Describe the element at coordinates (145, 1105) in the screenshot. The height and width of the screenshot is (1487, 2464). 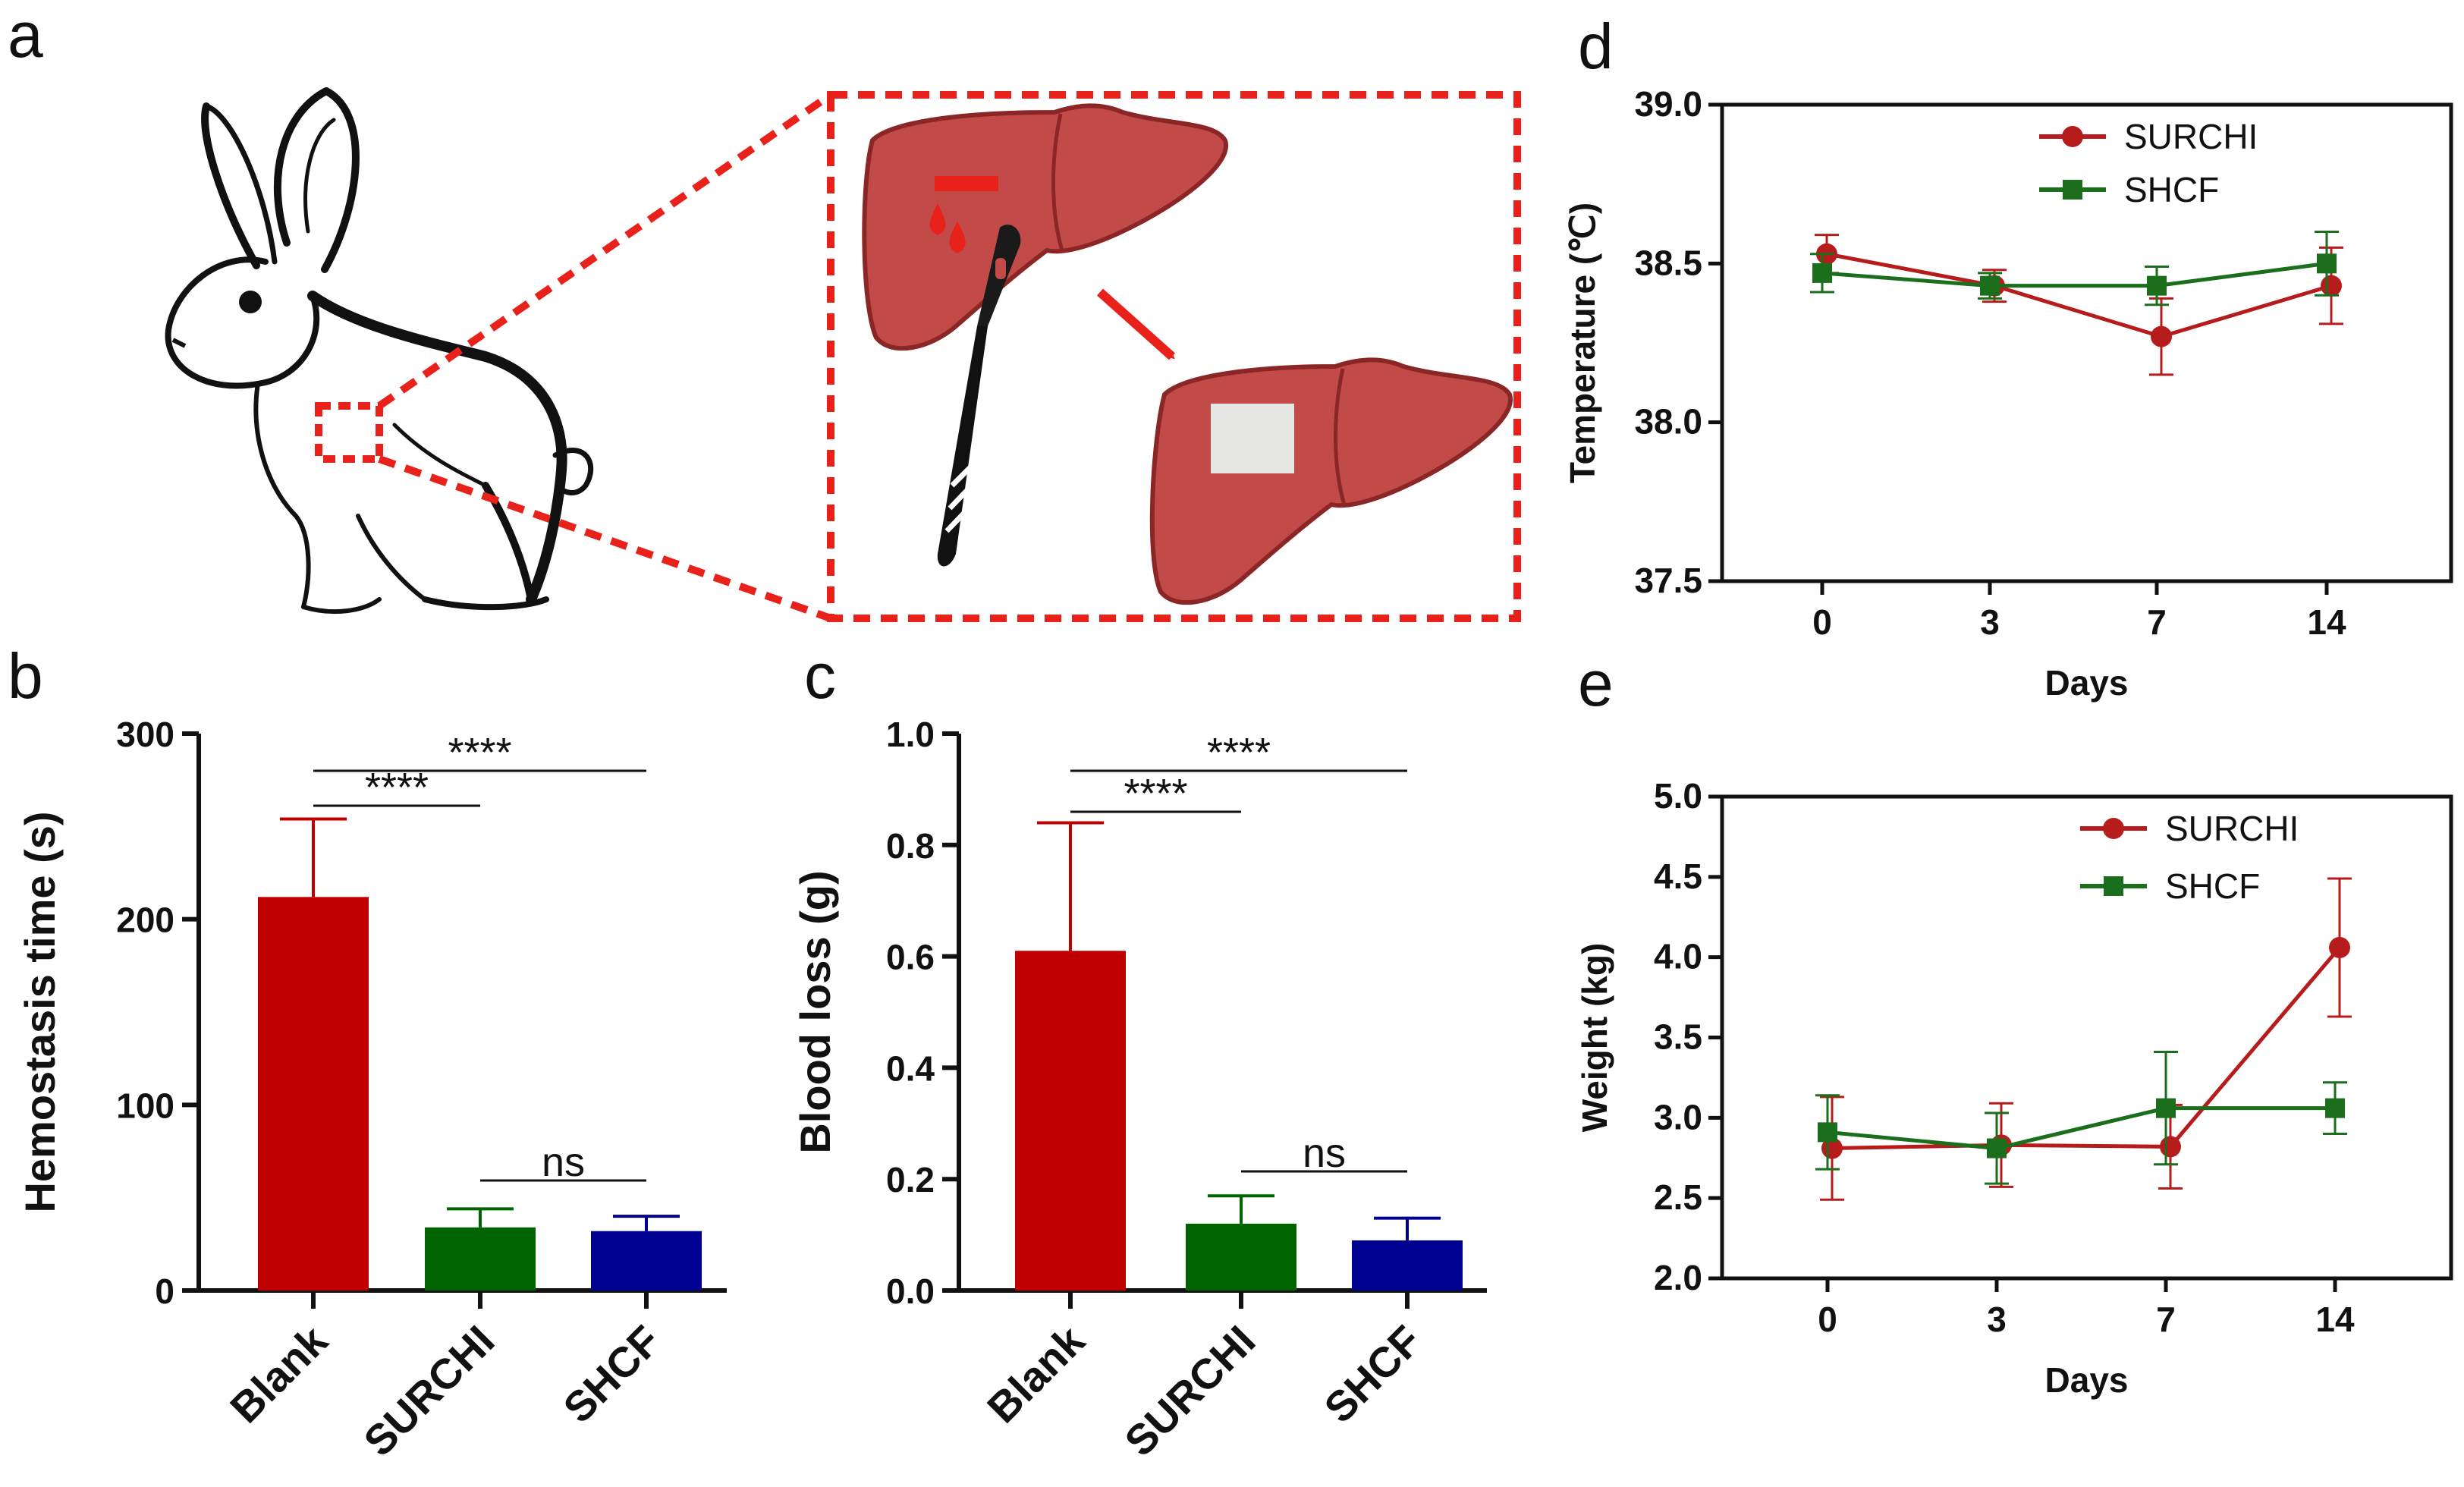
I see `y-tick-label: 100` at that location.